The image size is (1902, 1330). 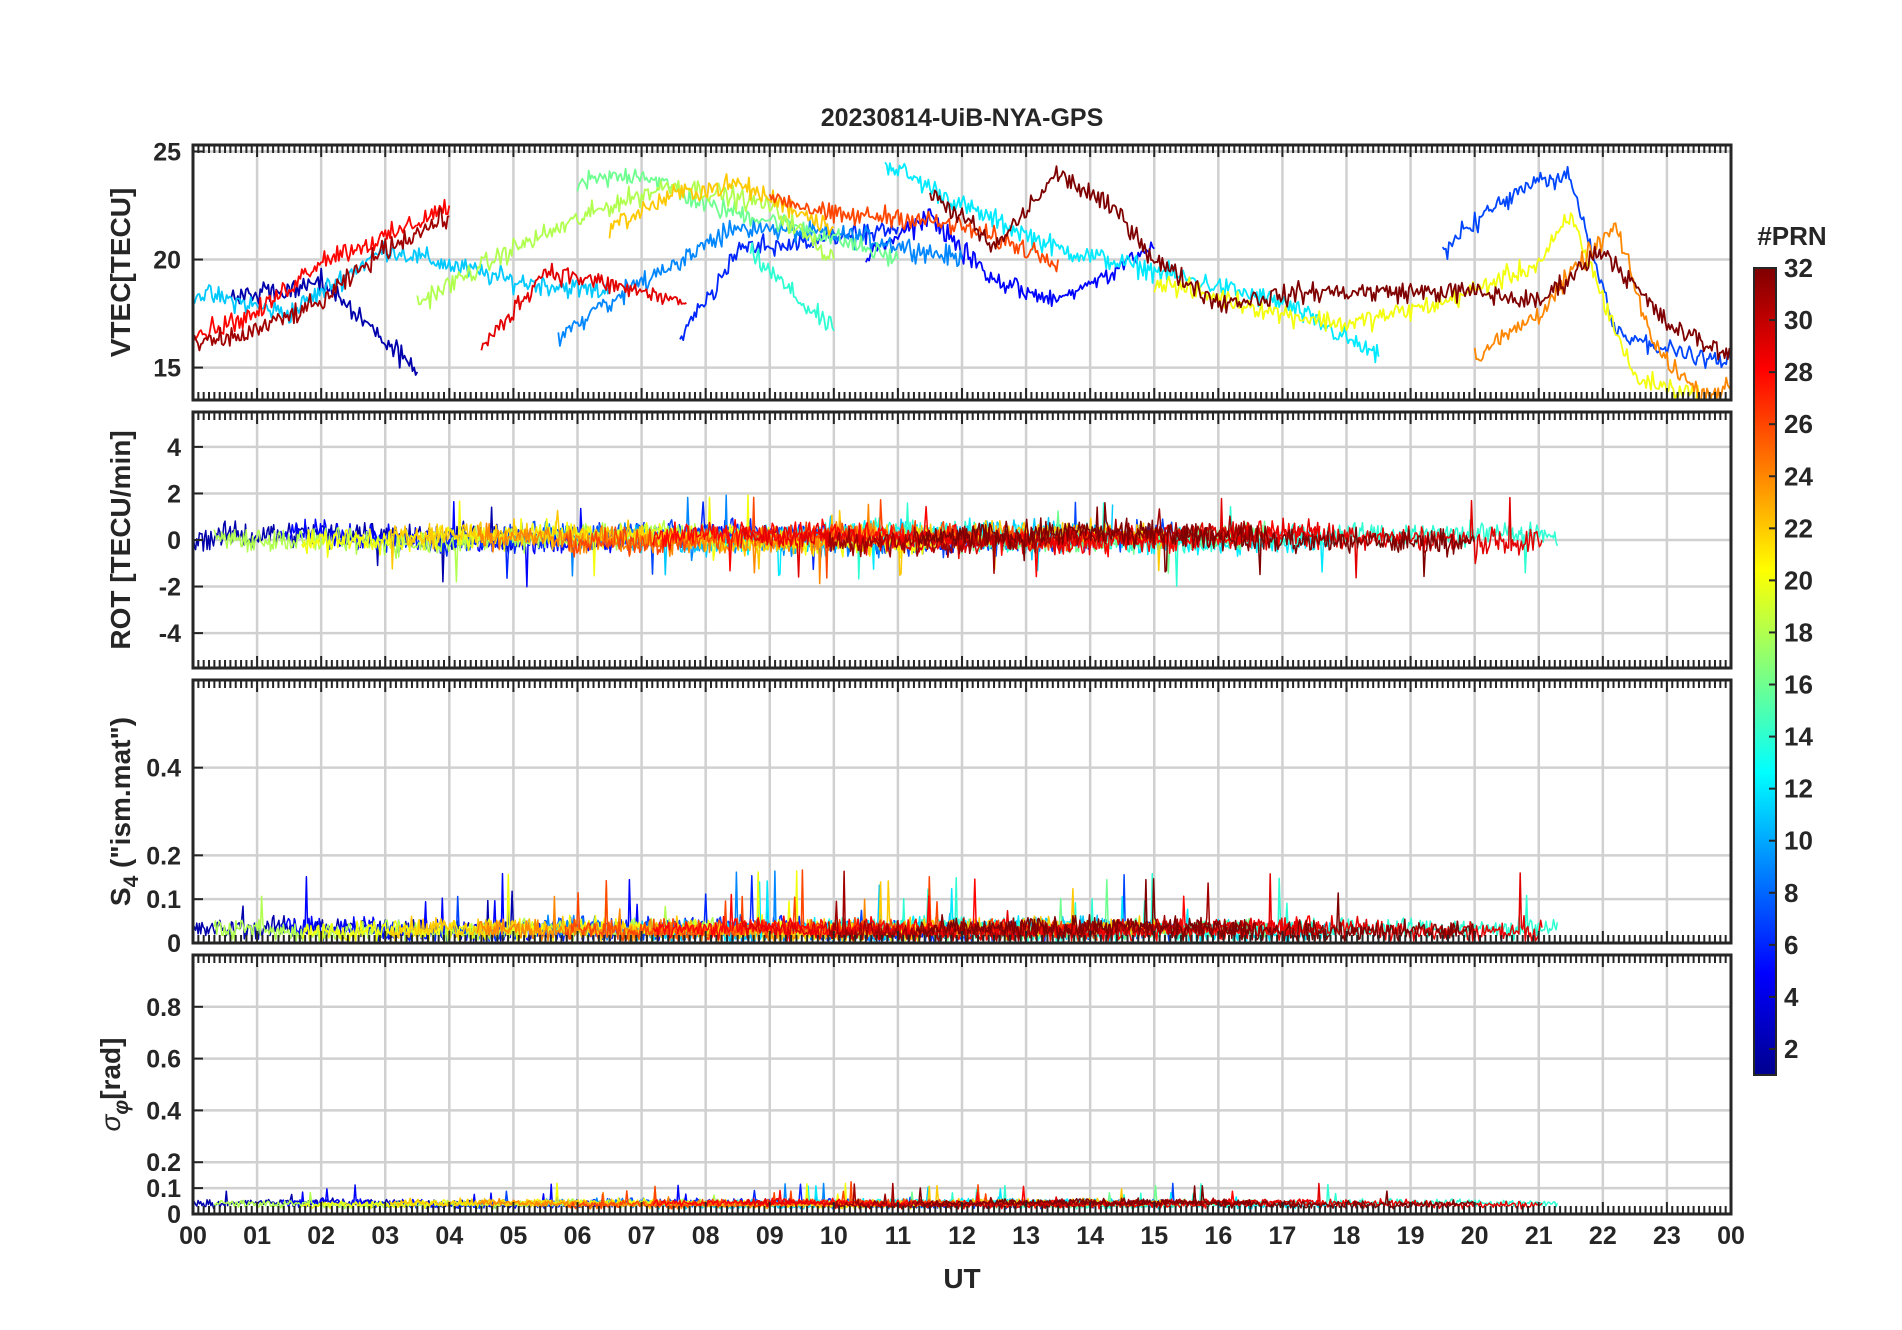 What do you see at coordinates (1798, 632) in the screenshot?
I see `colorbar-tick-label: 18` at bounding box center [1798, 632].